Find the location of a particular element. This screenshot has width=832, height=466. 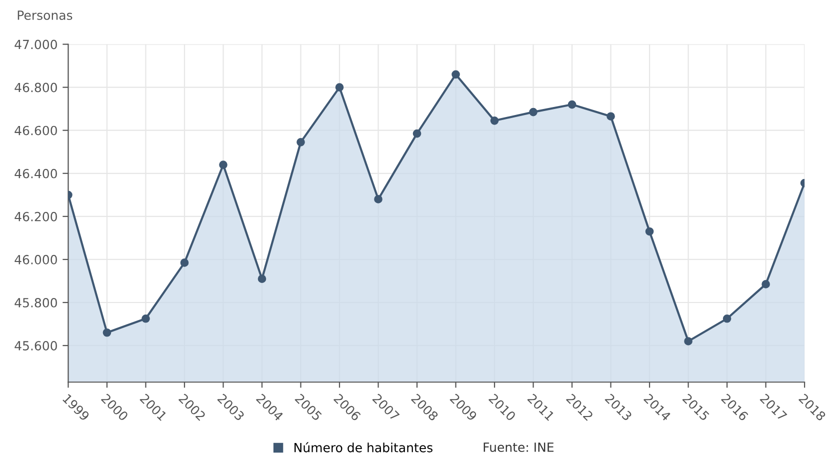

y-axis-title: Personas is located at coordinates (45, 15).